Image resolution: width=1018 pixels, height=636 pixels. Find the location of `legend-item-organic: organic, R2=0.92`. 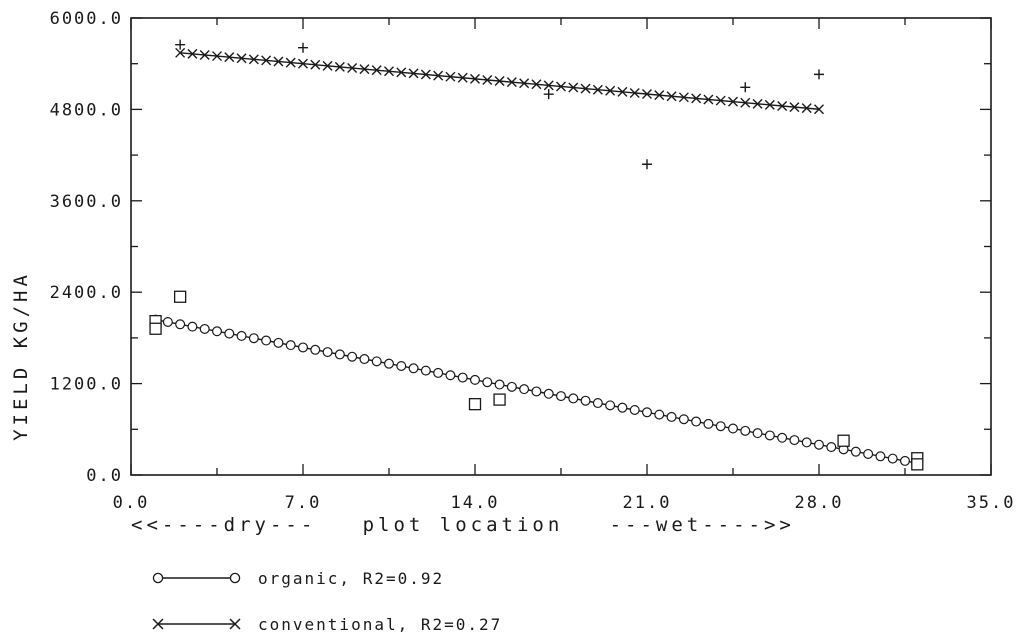

legend-item-organic: organic, R2=0.92 is located at coordinates (298, 578).